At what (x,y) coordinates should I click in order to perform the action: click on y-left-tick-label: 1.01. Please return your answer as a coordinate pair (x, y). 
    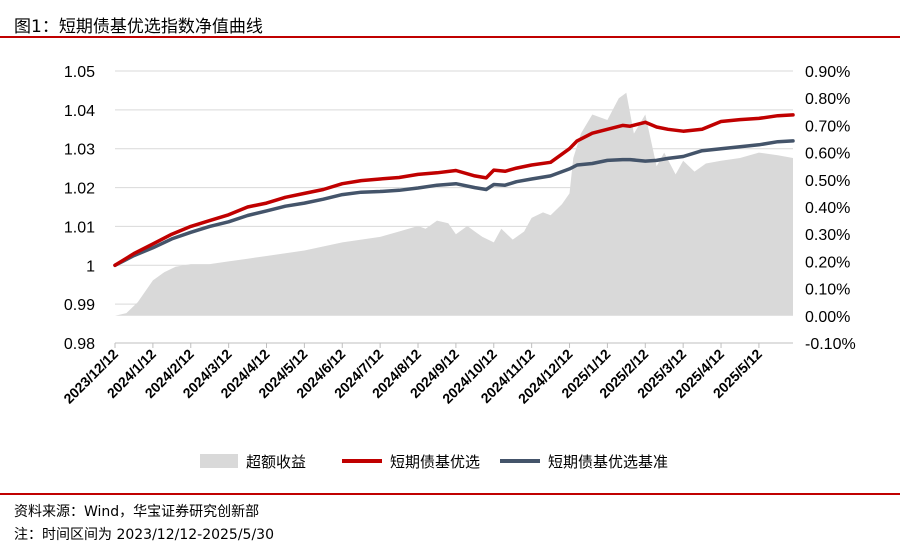
    Looking at the image, I should click on (79, 227).